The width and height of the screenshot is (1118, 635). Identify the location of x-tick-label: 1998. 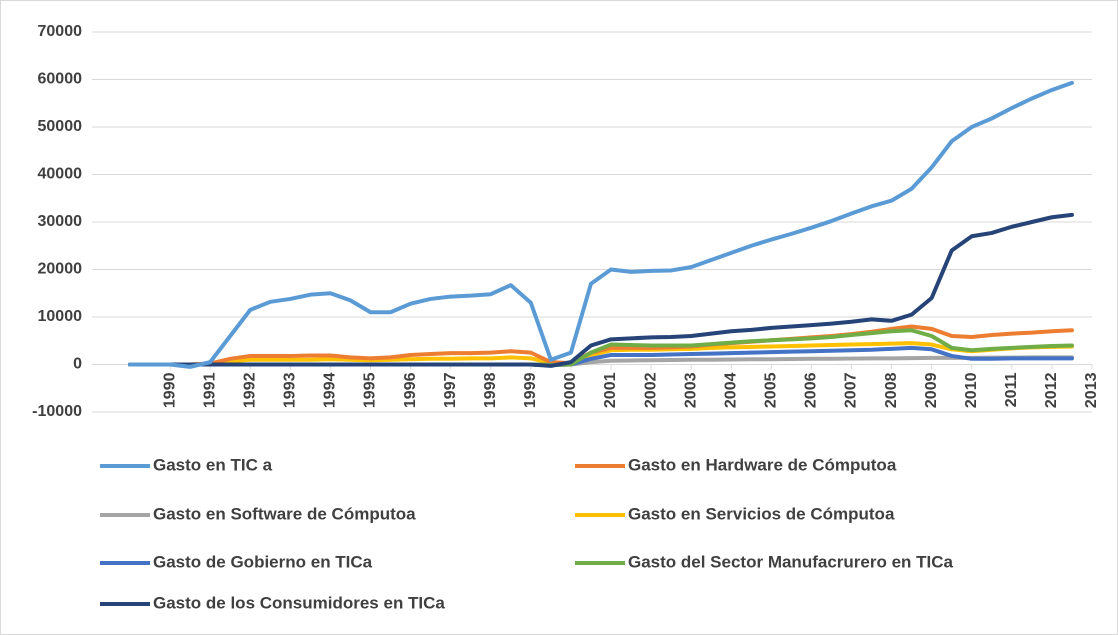
(490, 390).